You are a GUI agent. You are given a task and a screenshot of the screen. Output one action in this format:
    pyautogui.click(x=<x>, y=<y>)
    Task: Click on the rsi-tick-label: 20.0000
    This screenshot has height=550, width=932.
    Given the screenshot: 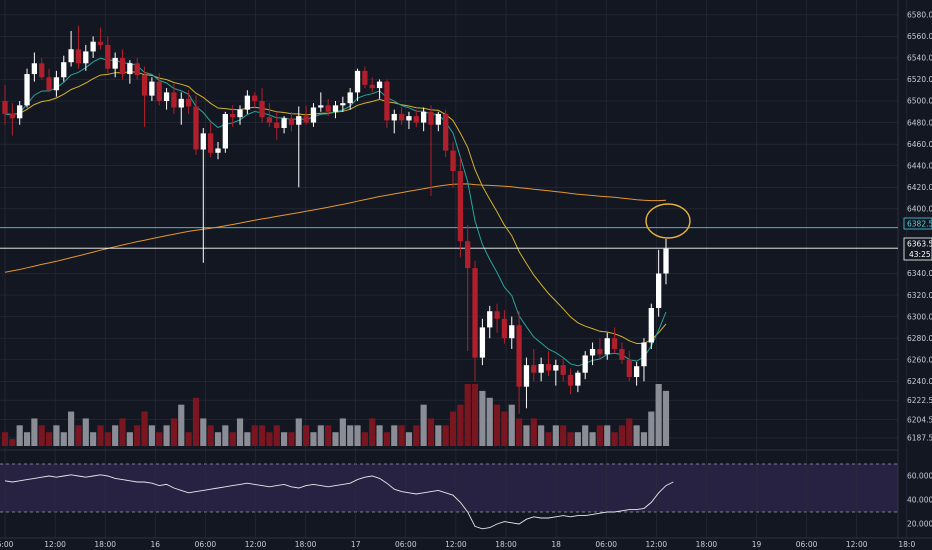 What is the action you would take?
    pyautogui.click(x=919, y=524)
    